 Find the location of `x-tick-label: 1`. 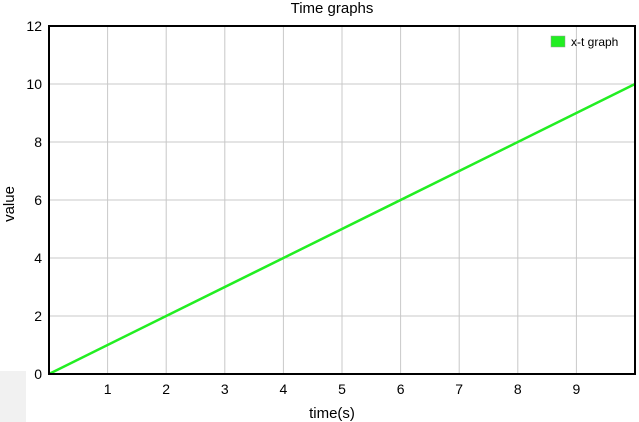

x-tick-label: 1 is located at coordinates (108, 389).